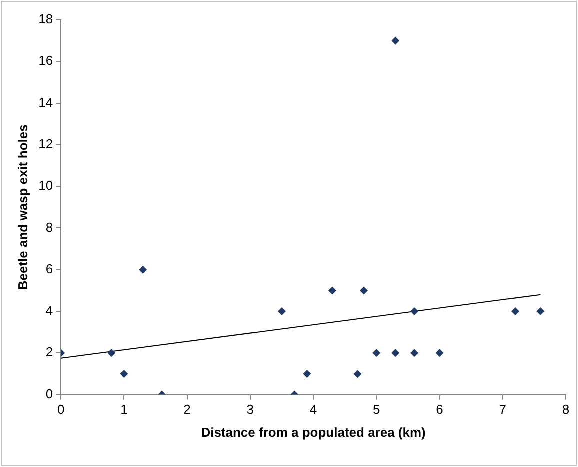  I want to click on x-tick-label: 3, so click(250, 410).